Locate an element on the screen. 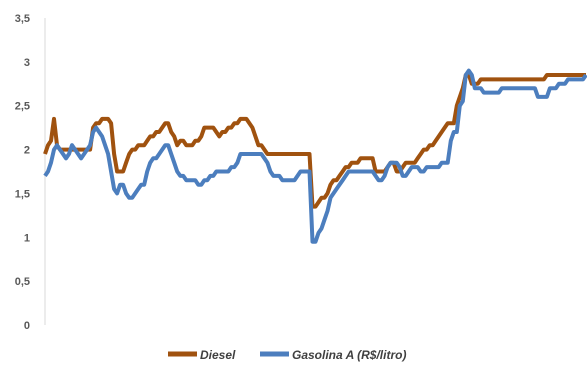  legend-label-gasolina: Gasolina A (R$/litro) is located at coordinates (349, 355).